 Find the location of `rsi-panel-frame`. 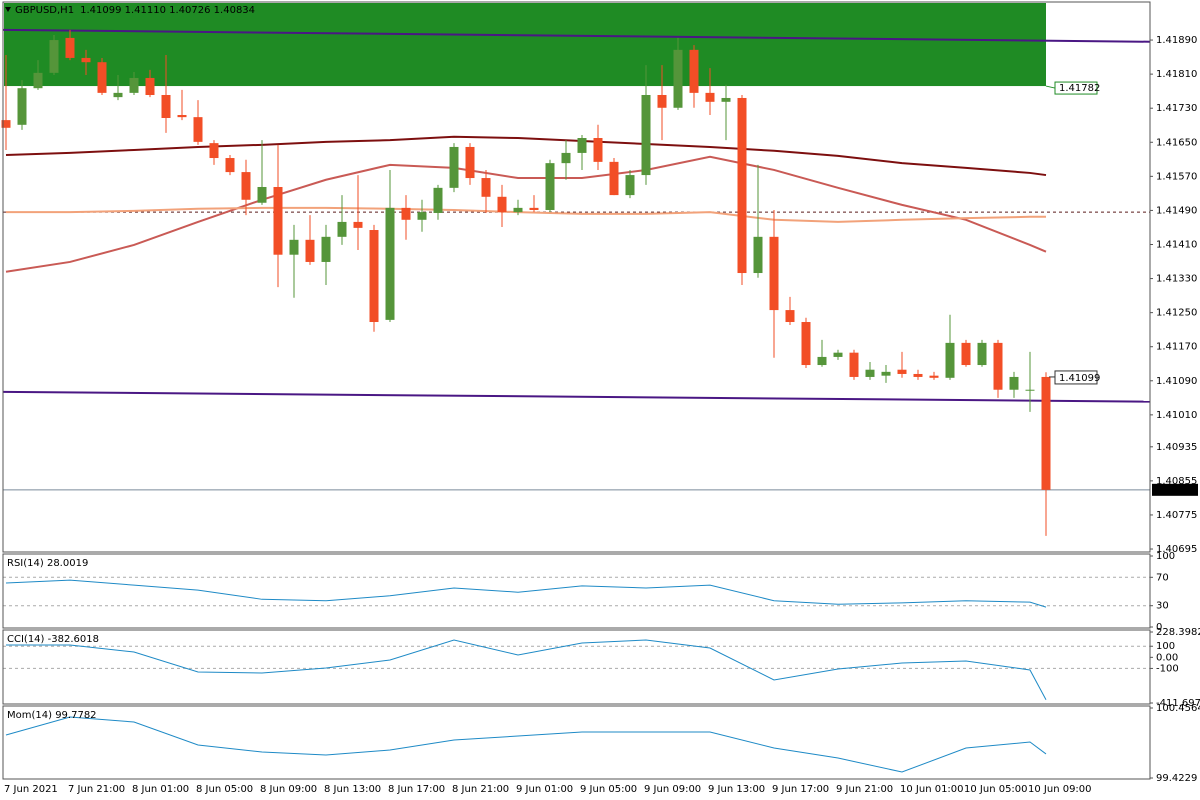

rsi-panel-frame is located at coordinates (576, 591).